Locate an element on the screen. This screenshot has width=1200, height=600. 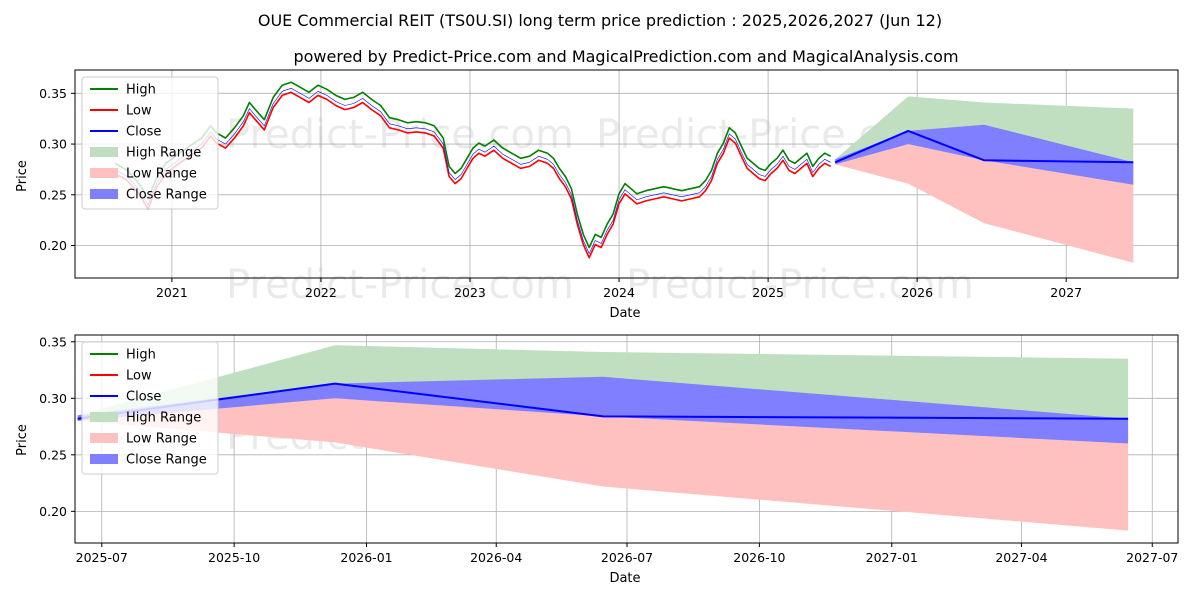
x-tick-label: 2025 is located at coordinates (768, 292).